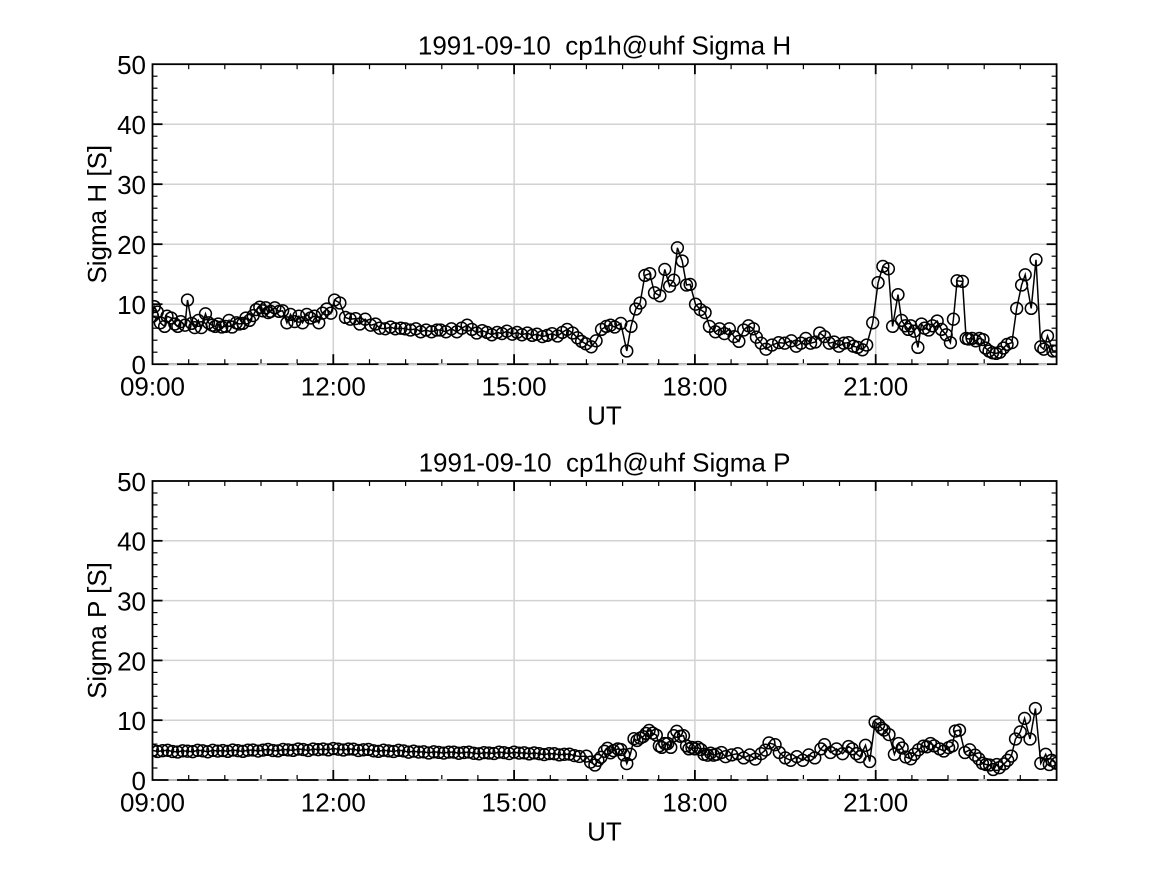 This screenshot has width=1167, height=875. Describe the element at coordinates (97, 214) in the screenshot. I see `svg-text: Sigma H [S]` at that location.